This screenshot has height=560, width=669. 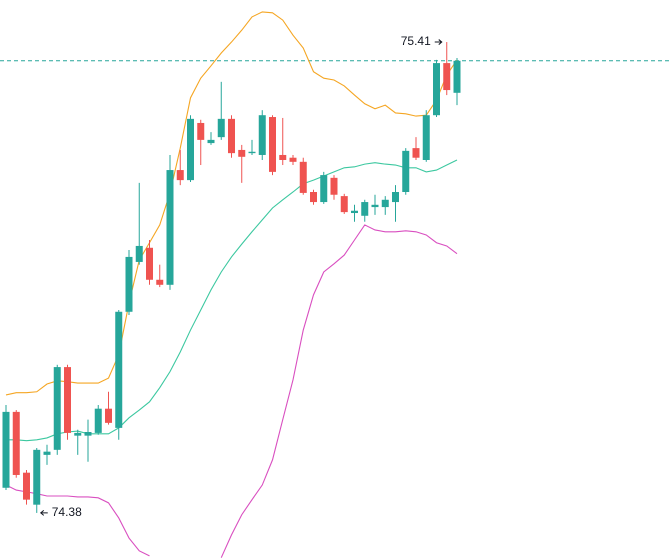 What do you see at coordinates (416, 41) in the screenshot?
I see `high-label: 75.41` at bounding box center [416, 41].